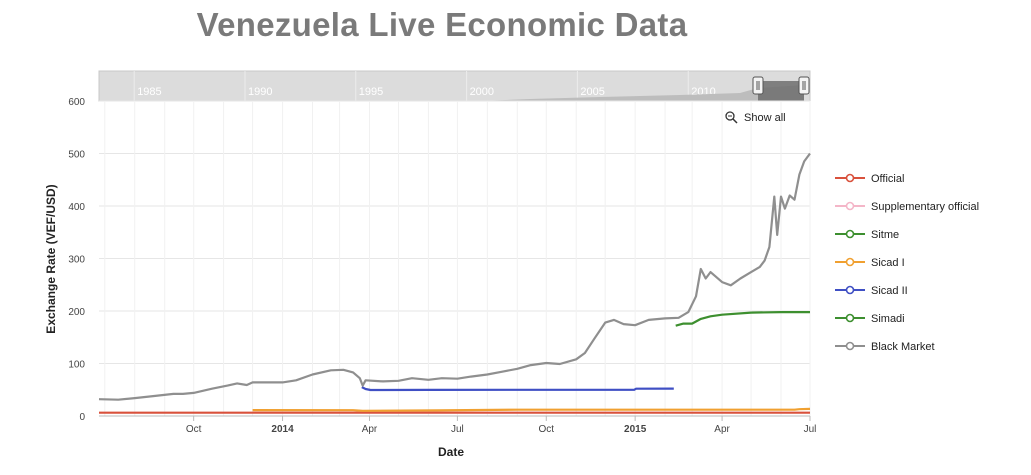  I want to click on series-line-sicad-i, so click(531, 409).